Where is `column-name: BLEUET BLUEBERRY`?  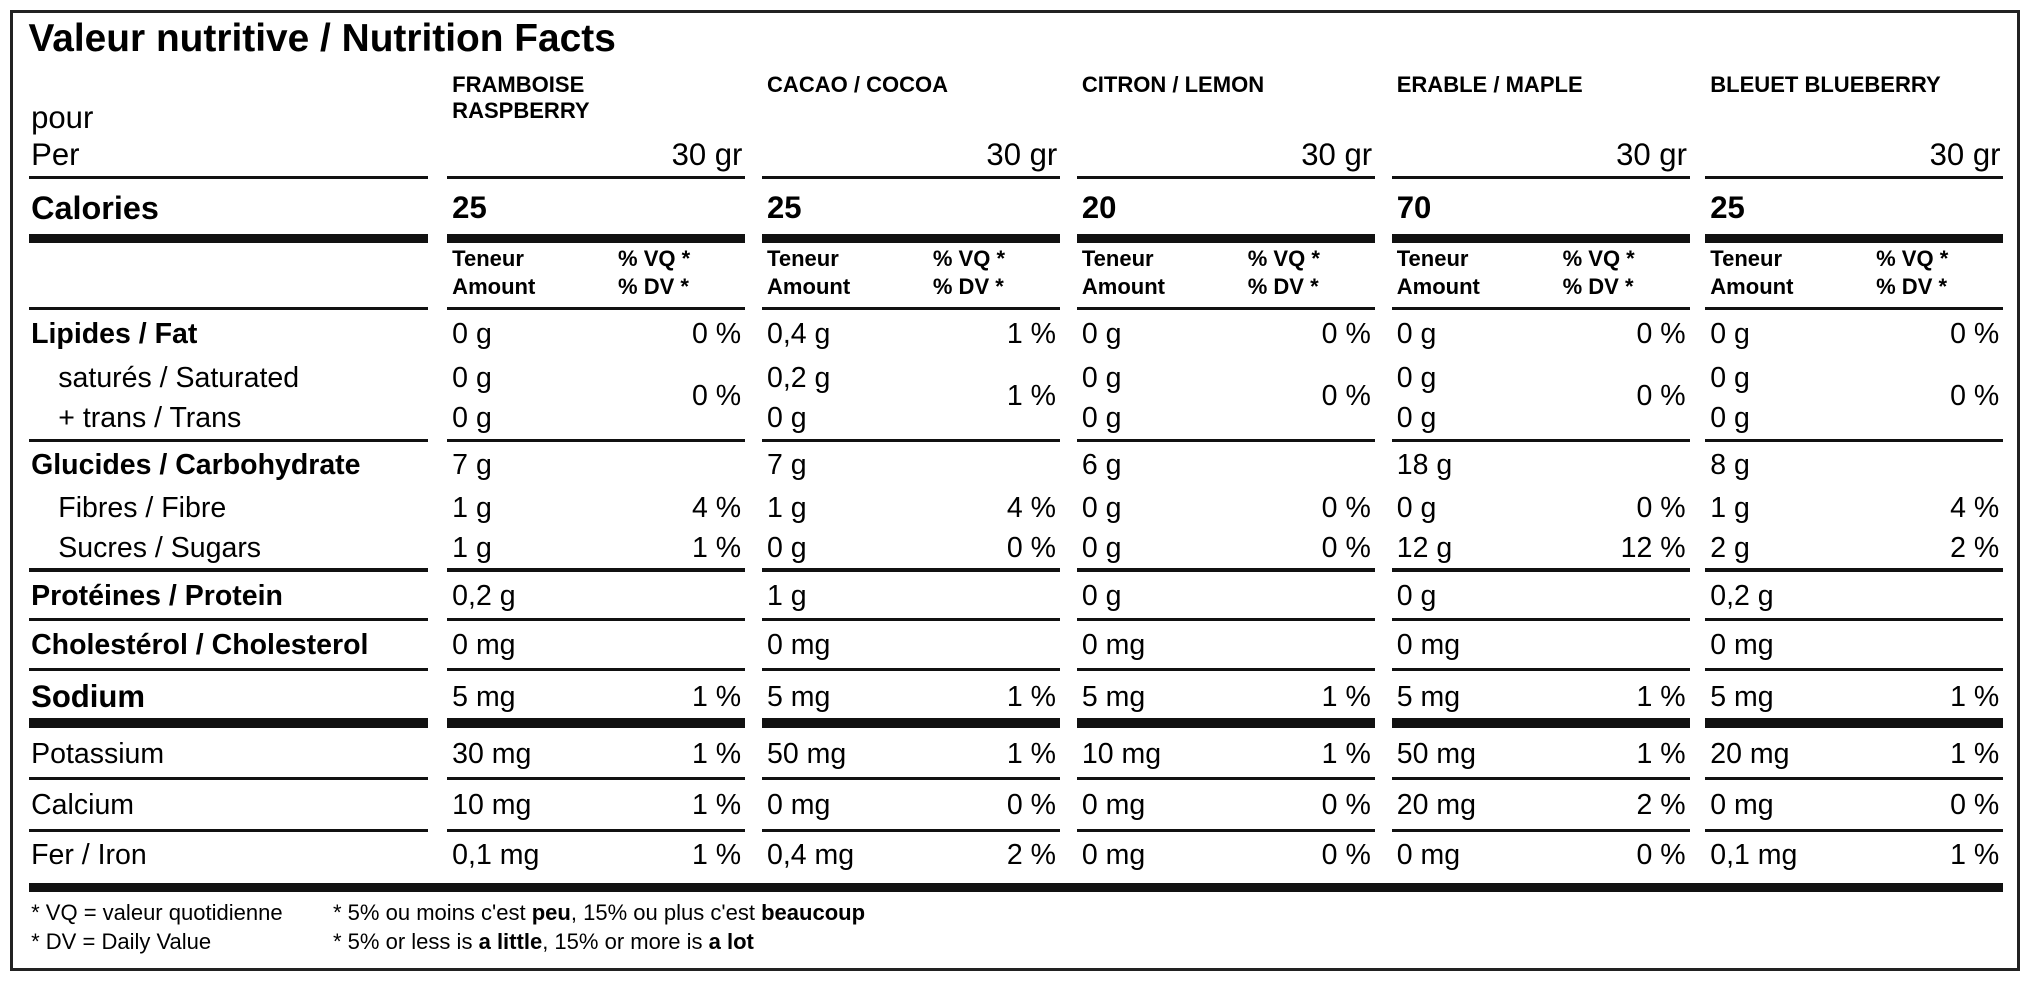
column-name: BLEUET BLUEBERRY is located at coordinates (1825, 85).